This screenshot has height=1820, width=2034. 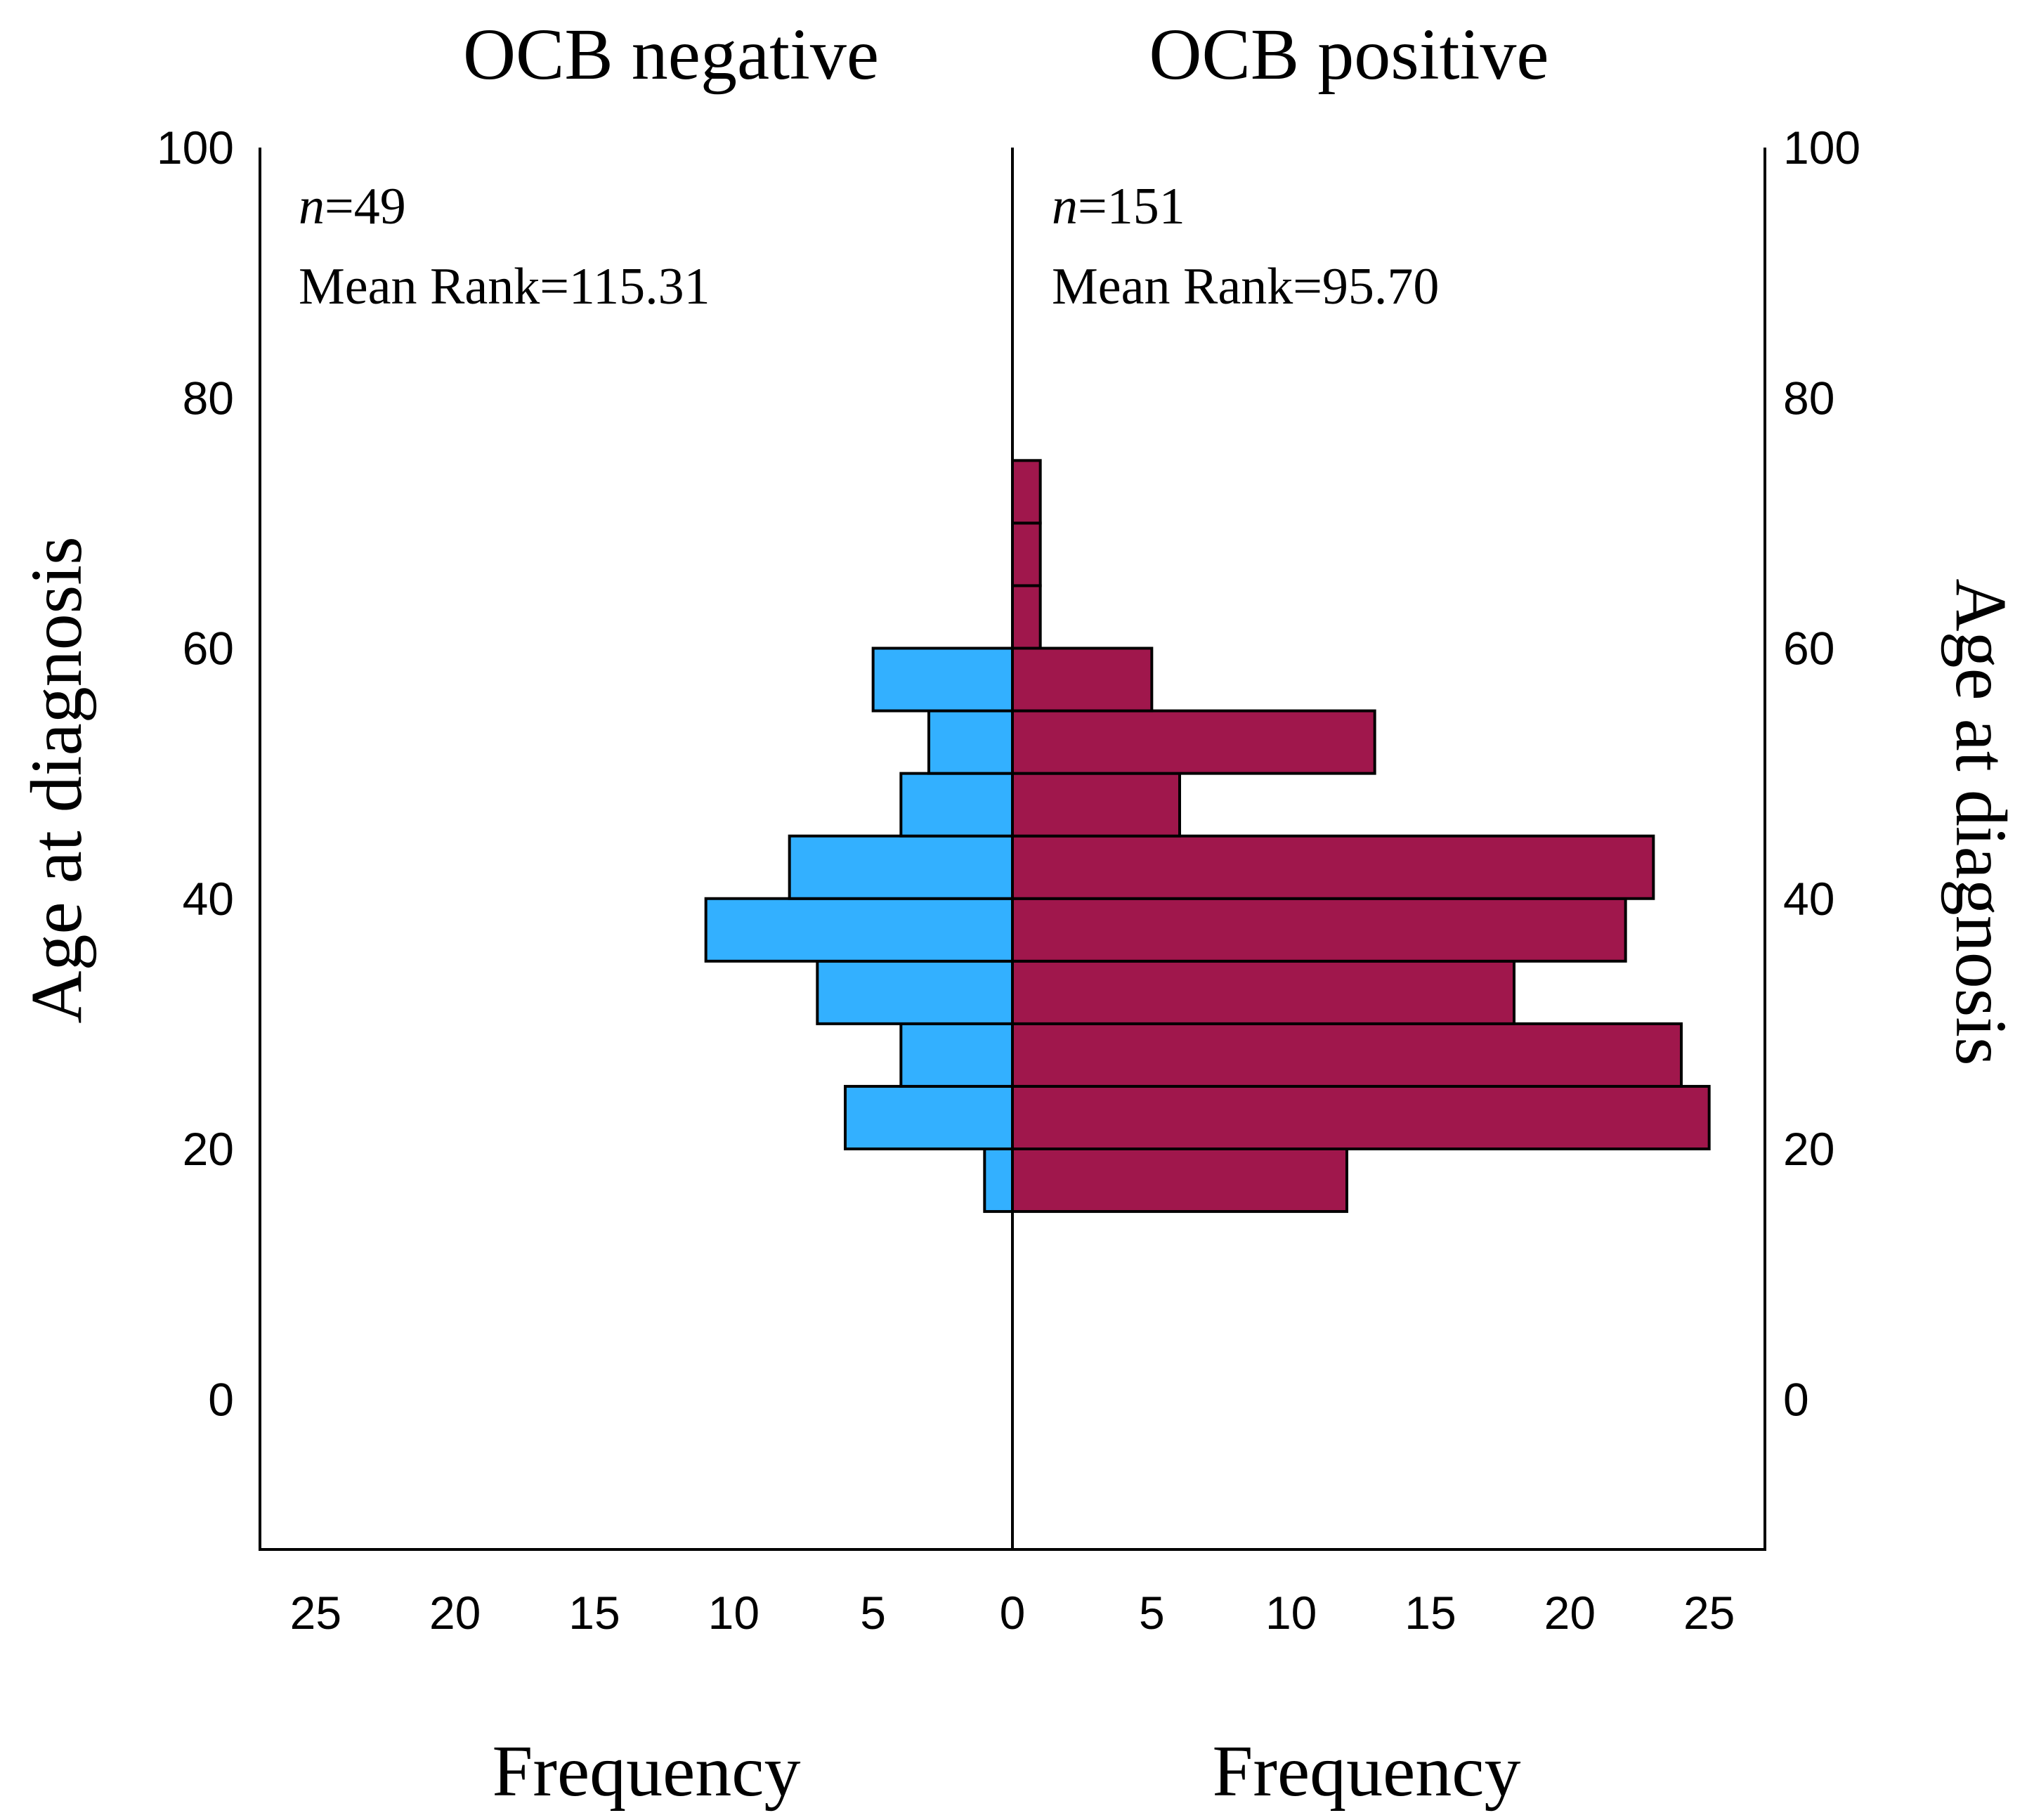 I want to click on panel-title-negative: OCB negative, so click(x=671, y=54).